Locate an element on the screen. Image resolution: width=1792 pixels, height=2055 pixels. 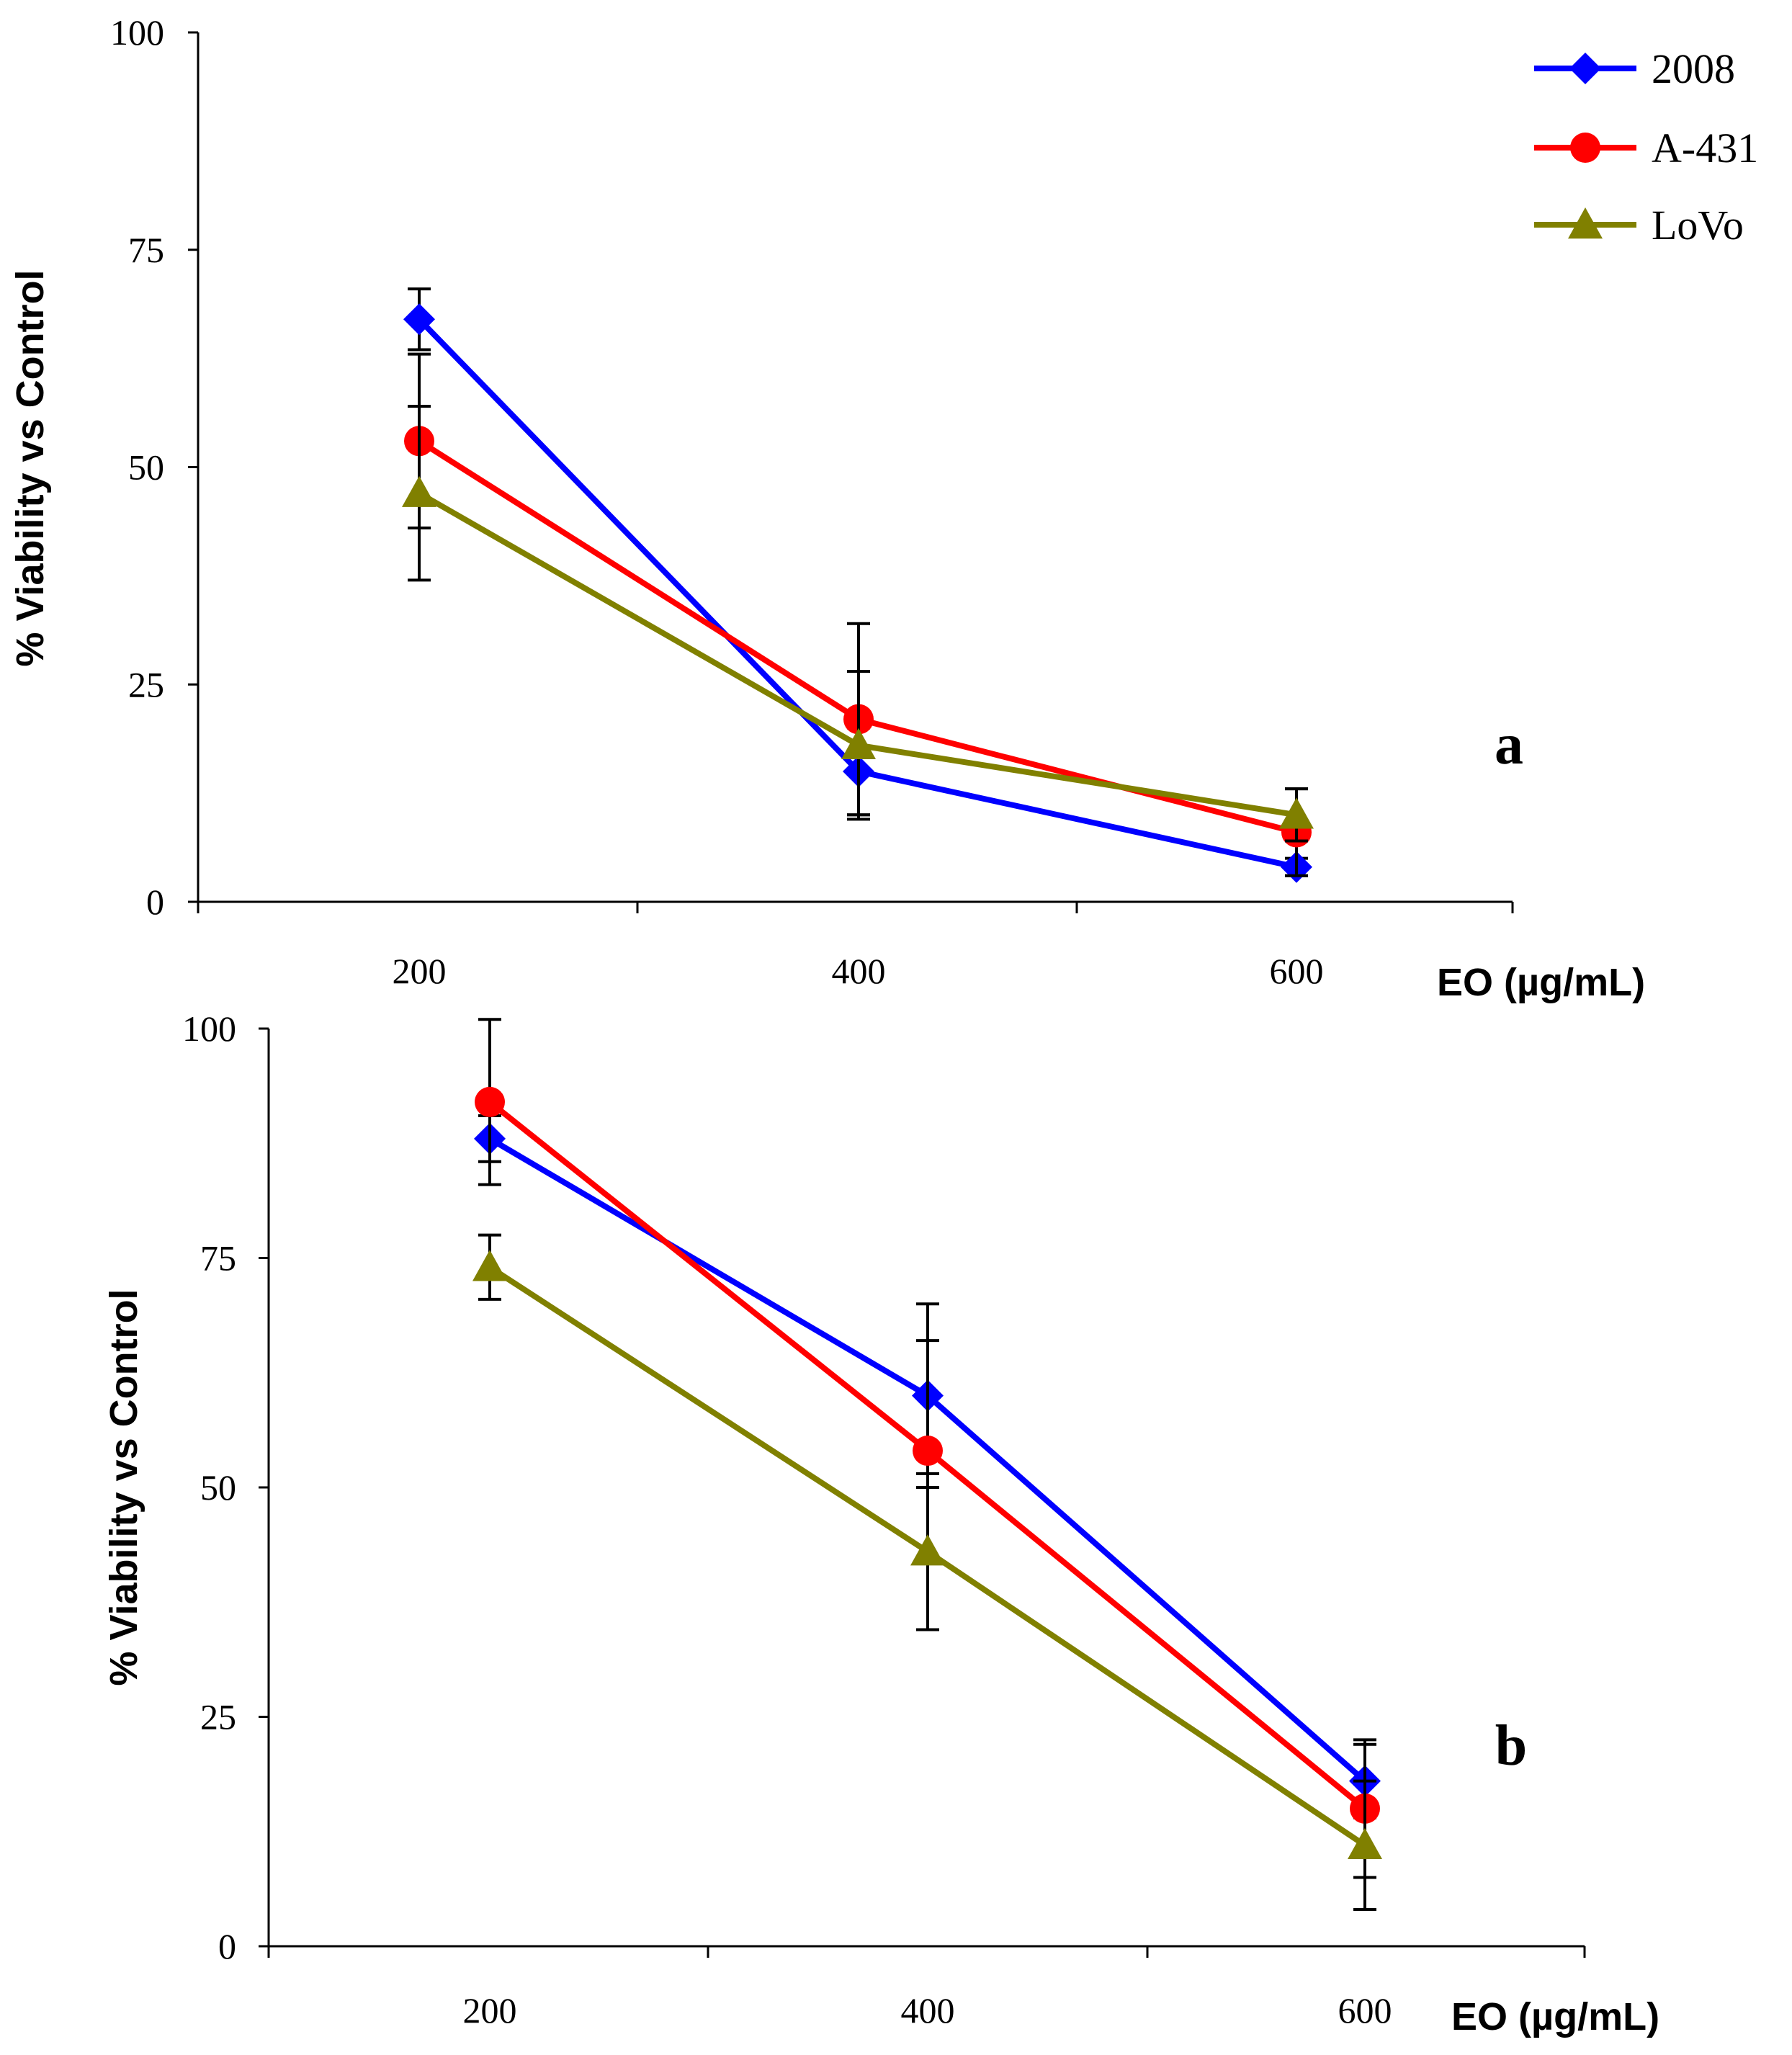
legend-item: 2008 is located at coordinates (1634, 68).